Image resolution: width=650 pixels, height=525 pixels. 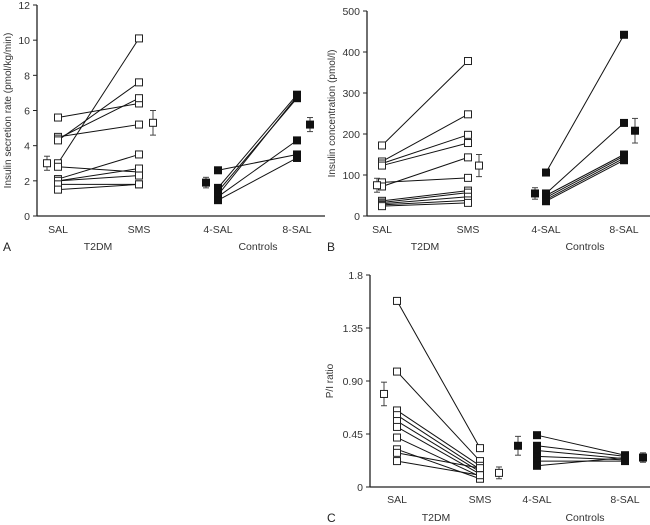 What do you see at coordinates (351, 176) in the screenshot?
I see `y-tick-label: 100` at bounding box center [351, 176].